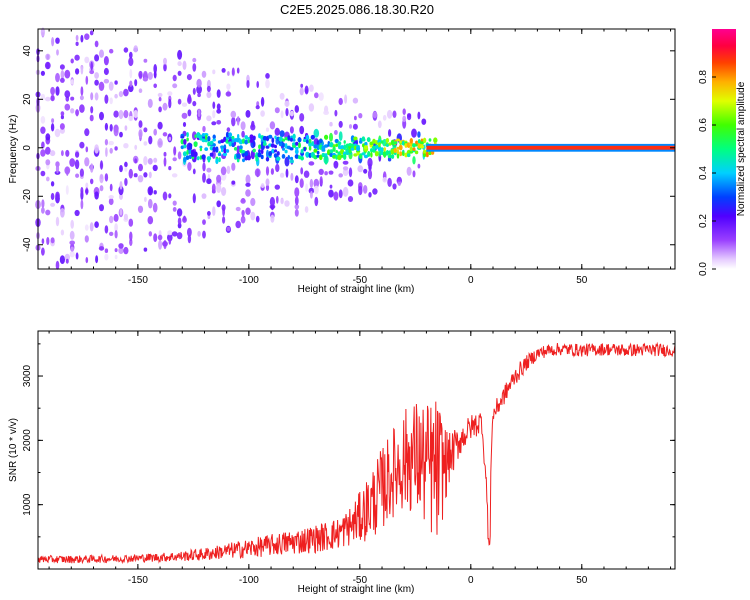 The height and width of the screenshot is (600, 750). Describe the element at coordinates (357, 9) in the screenshot. I see `chart-title: C2E5.2025.086.18.30.R20` at that location.